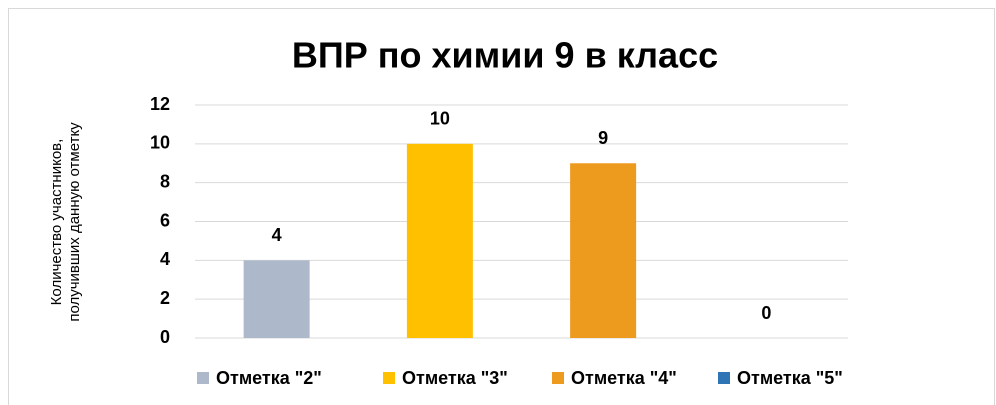 The width and height of the screenshot is (996, 405). What do you see at coordinates (165, 220) in the screenshot?
I see `y-tick-label: 6` at bounding box center [165, 220].